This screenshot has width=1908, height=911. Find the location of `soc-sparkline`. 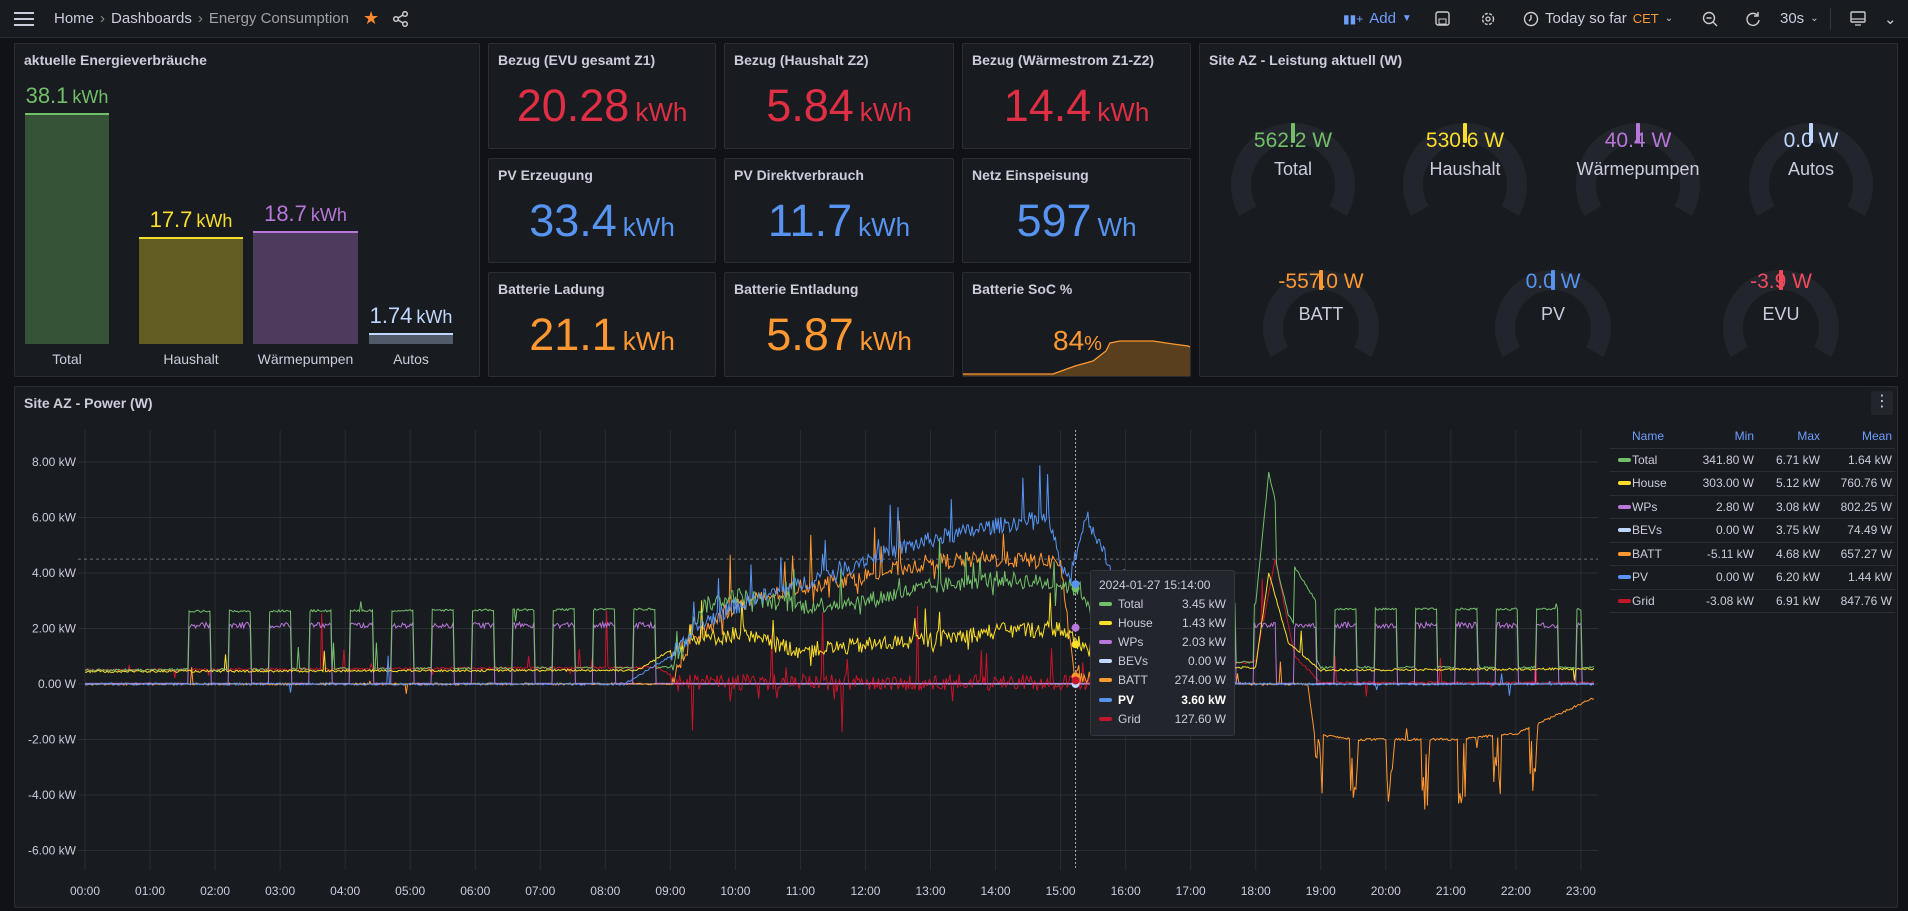

soc-sparkline is located at coordinates (1076, 358).